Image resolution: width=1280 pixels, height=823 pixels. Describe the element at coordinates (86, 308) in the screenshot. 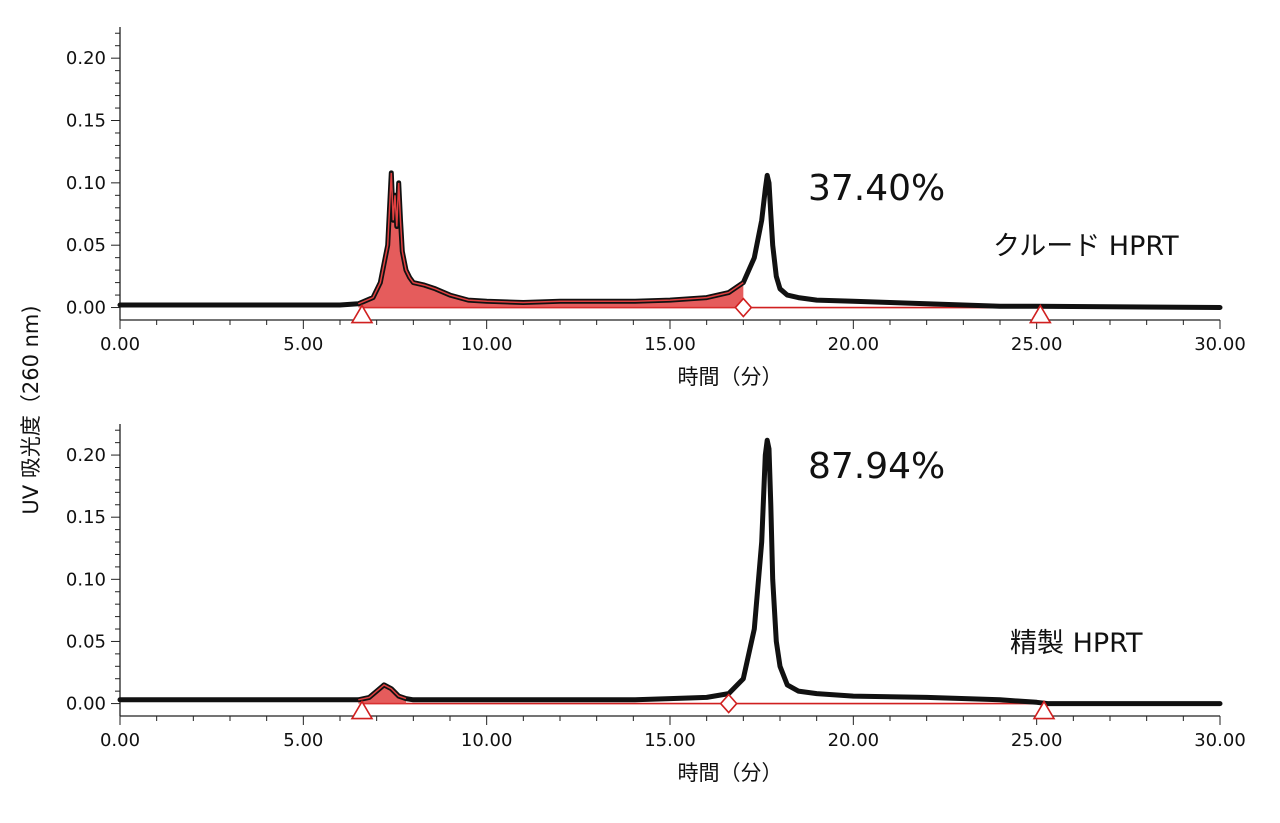

I see `chart-1-y-tick-label: 0.00` at that location.